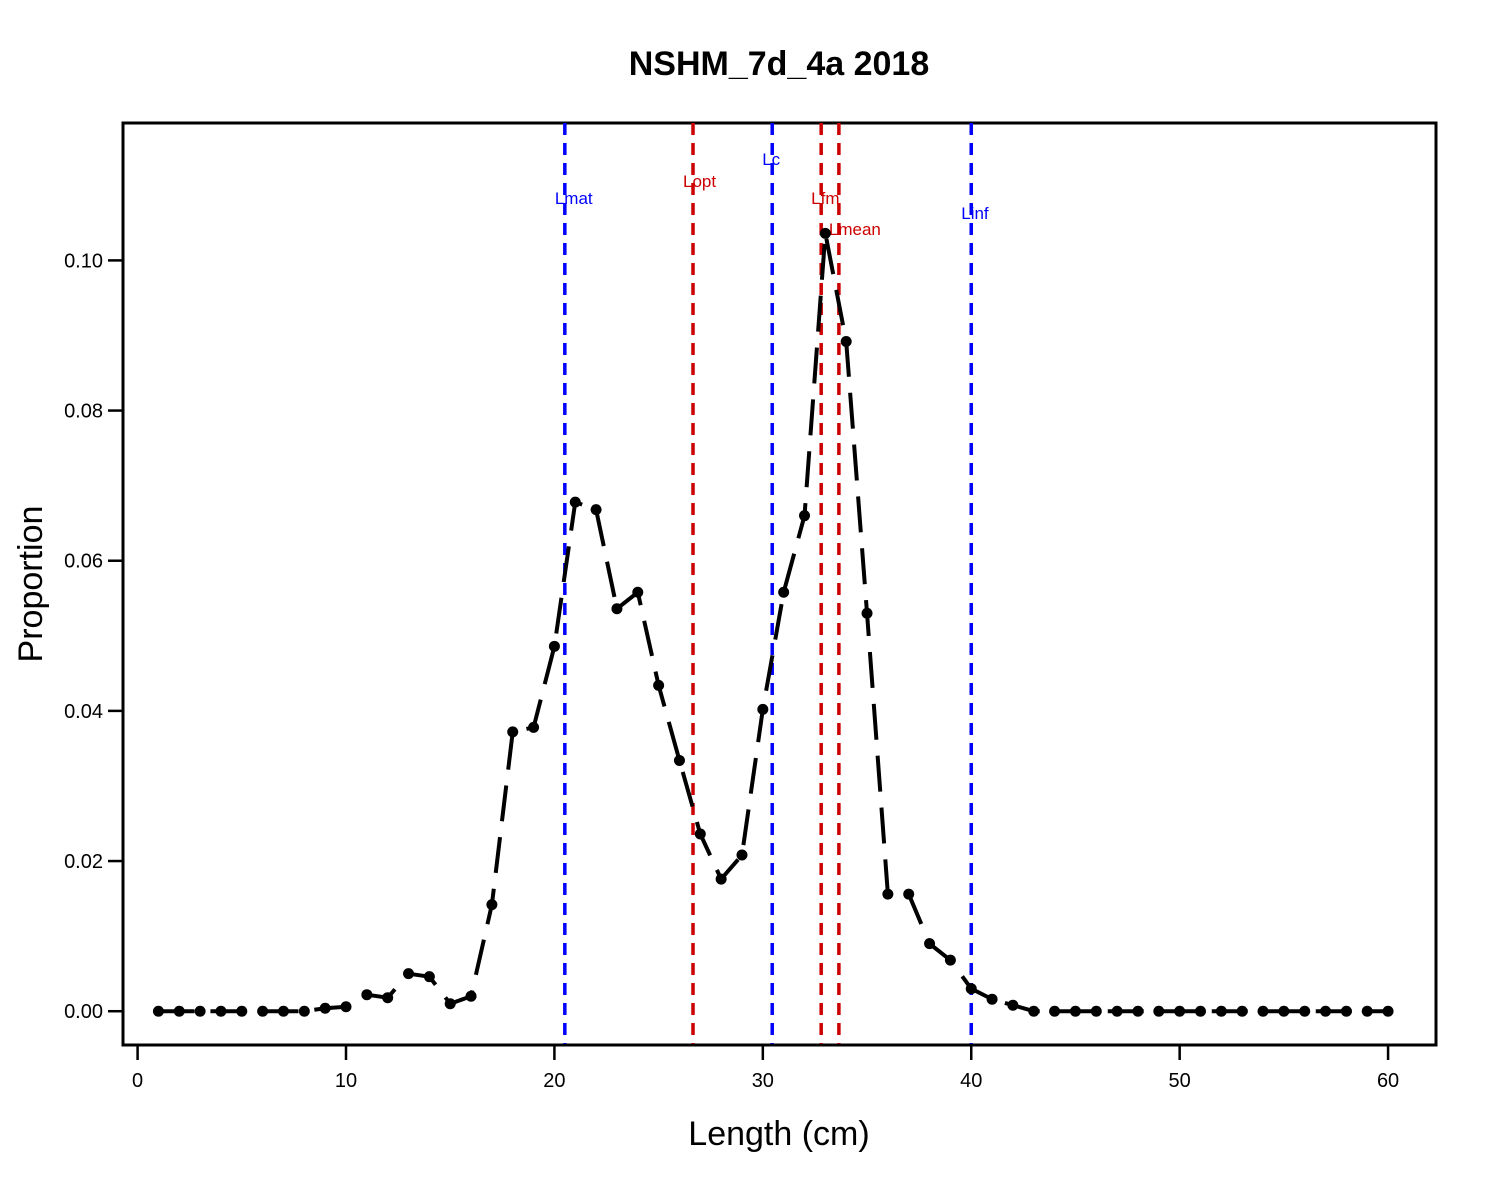  I want to click on x-tick-label: 50, so click(1180, 1081).